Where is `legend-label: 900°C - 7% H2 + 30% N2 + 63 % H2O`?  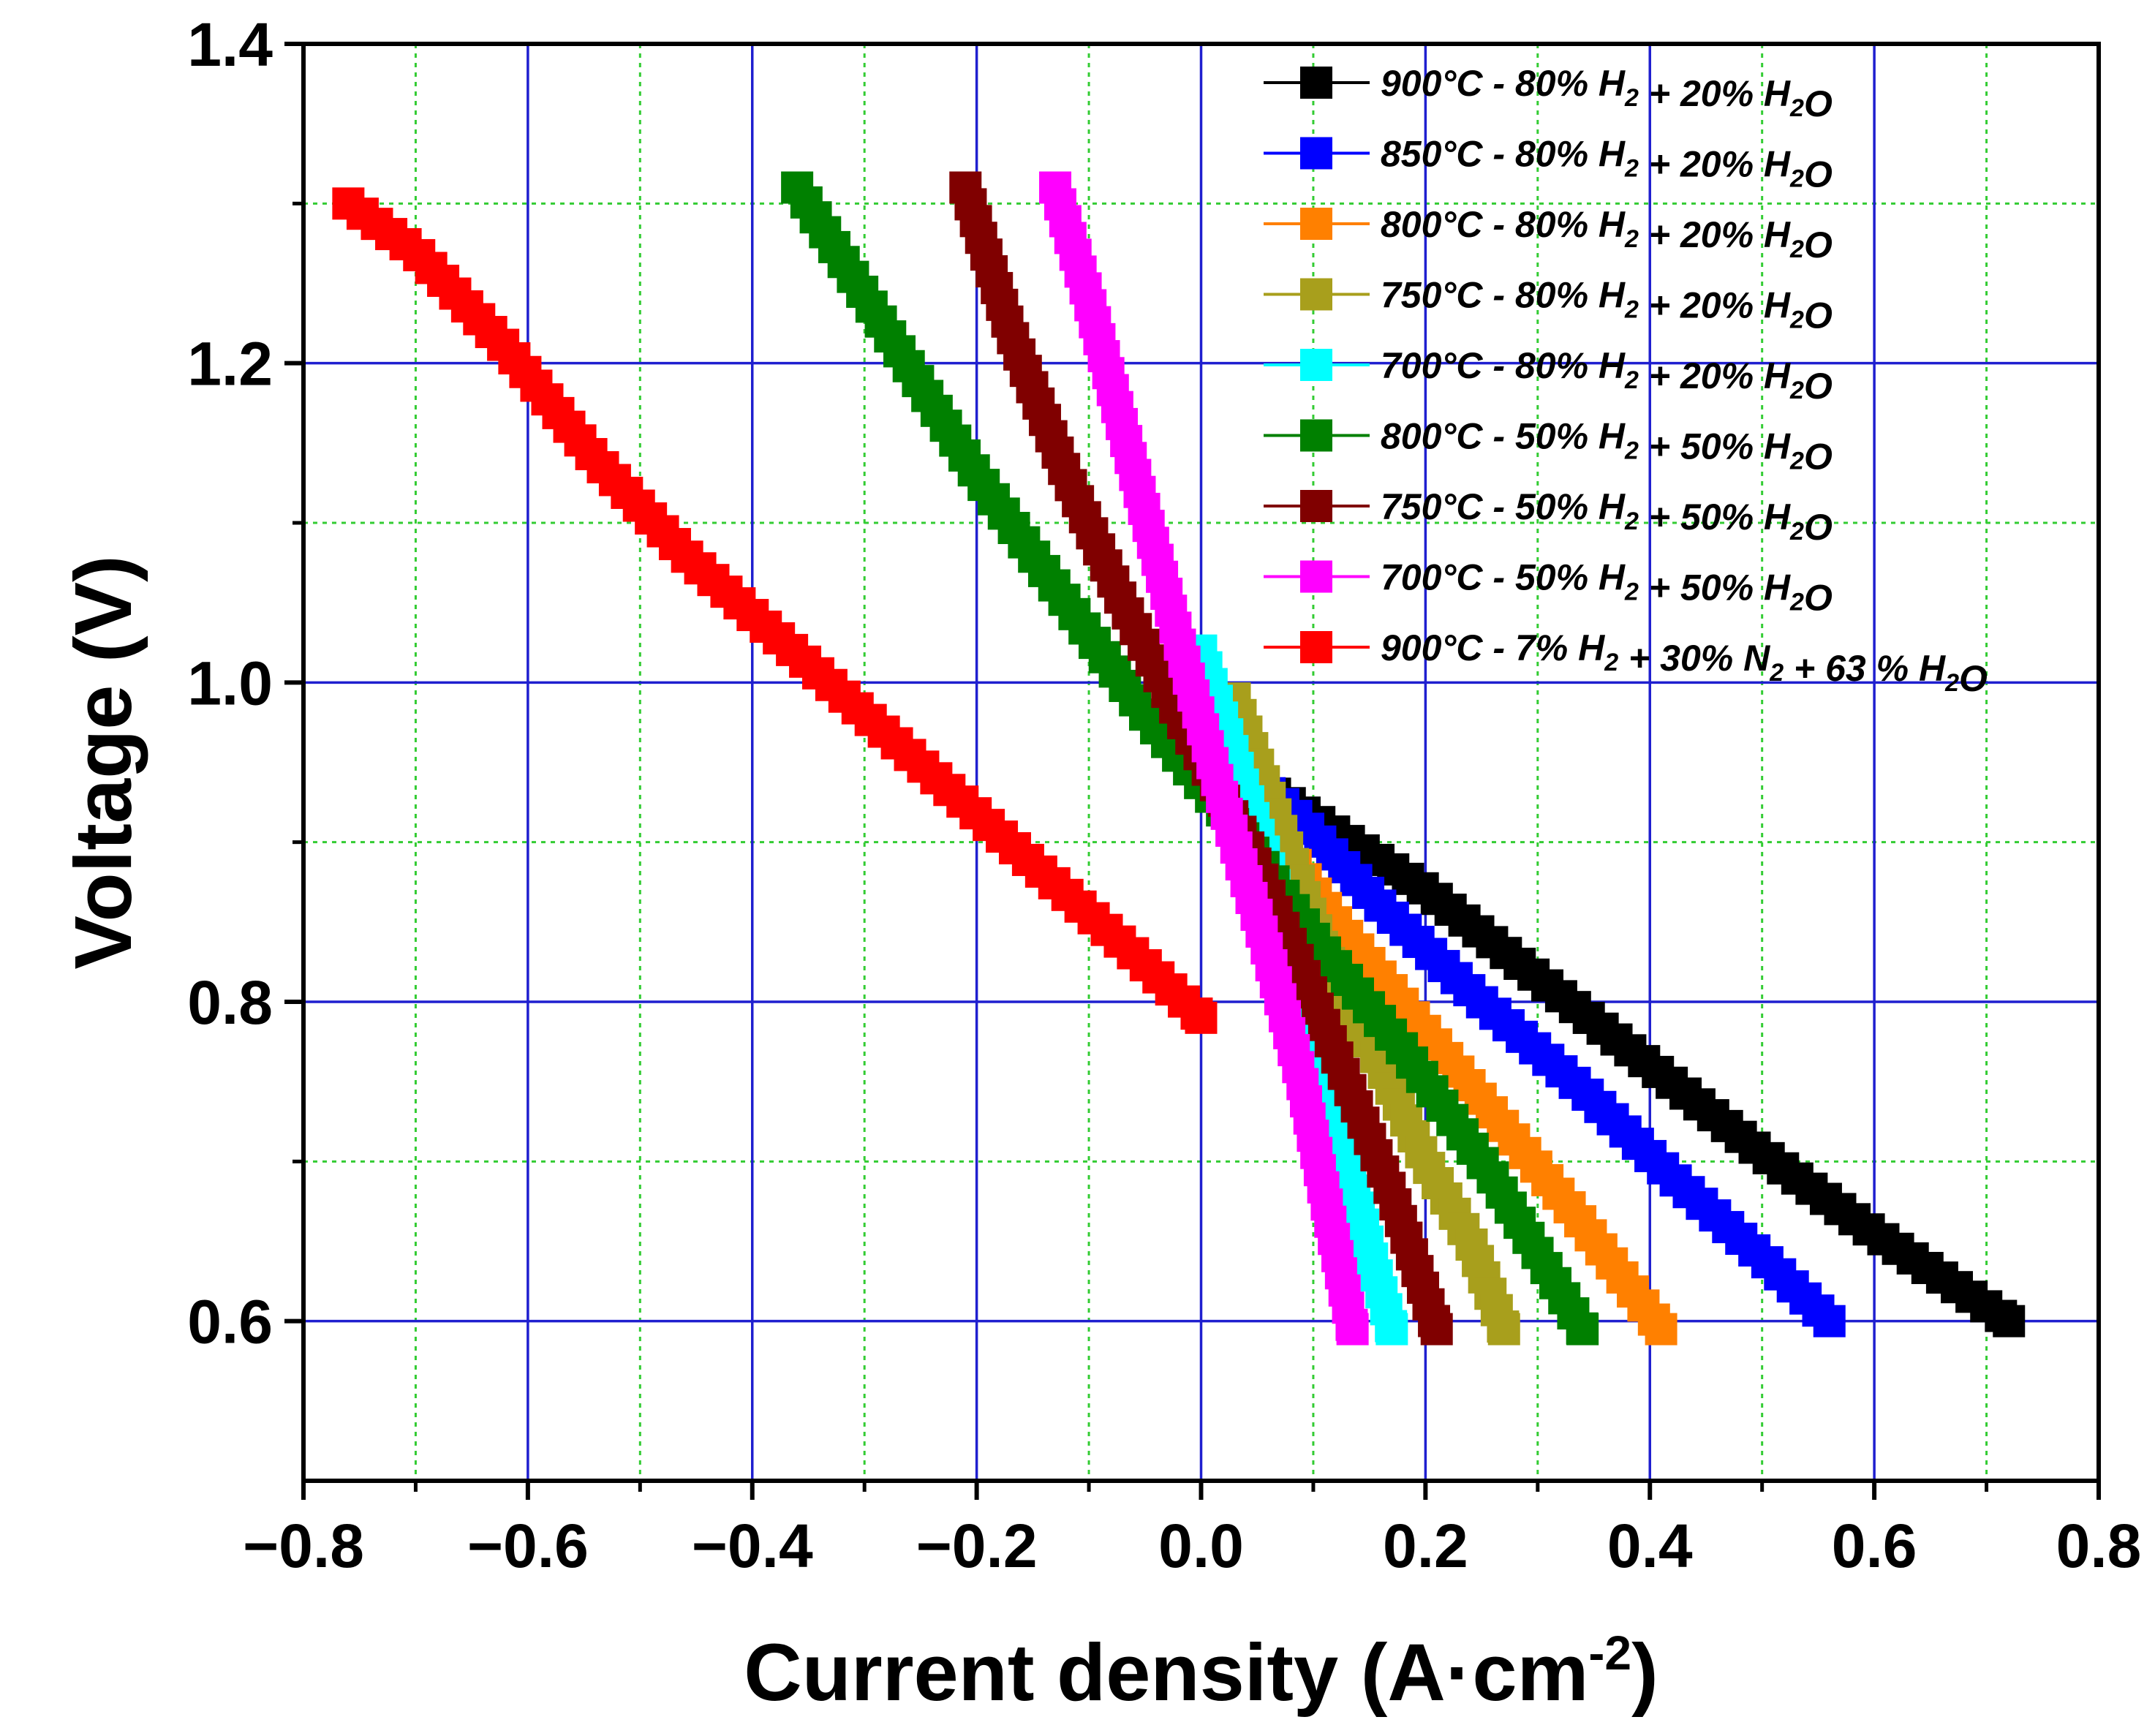 legend-label: 900°C - 7% H2 + 30% N2 + 63 % H2O is located at coordinates (1684, 663).